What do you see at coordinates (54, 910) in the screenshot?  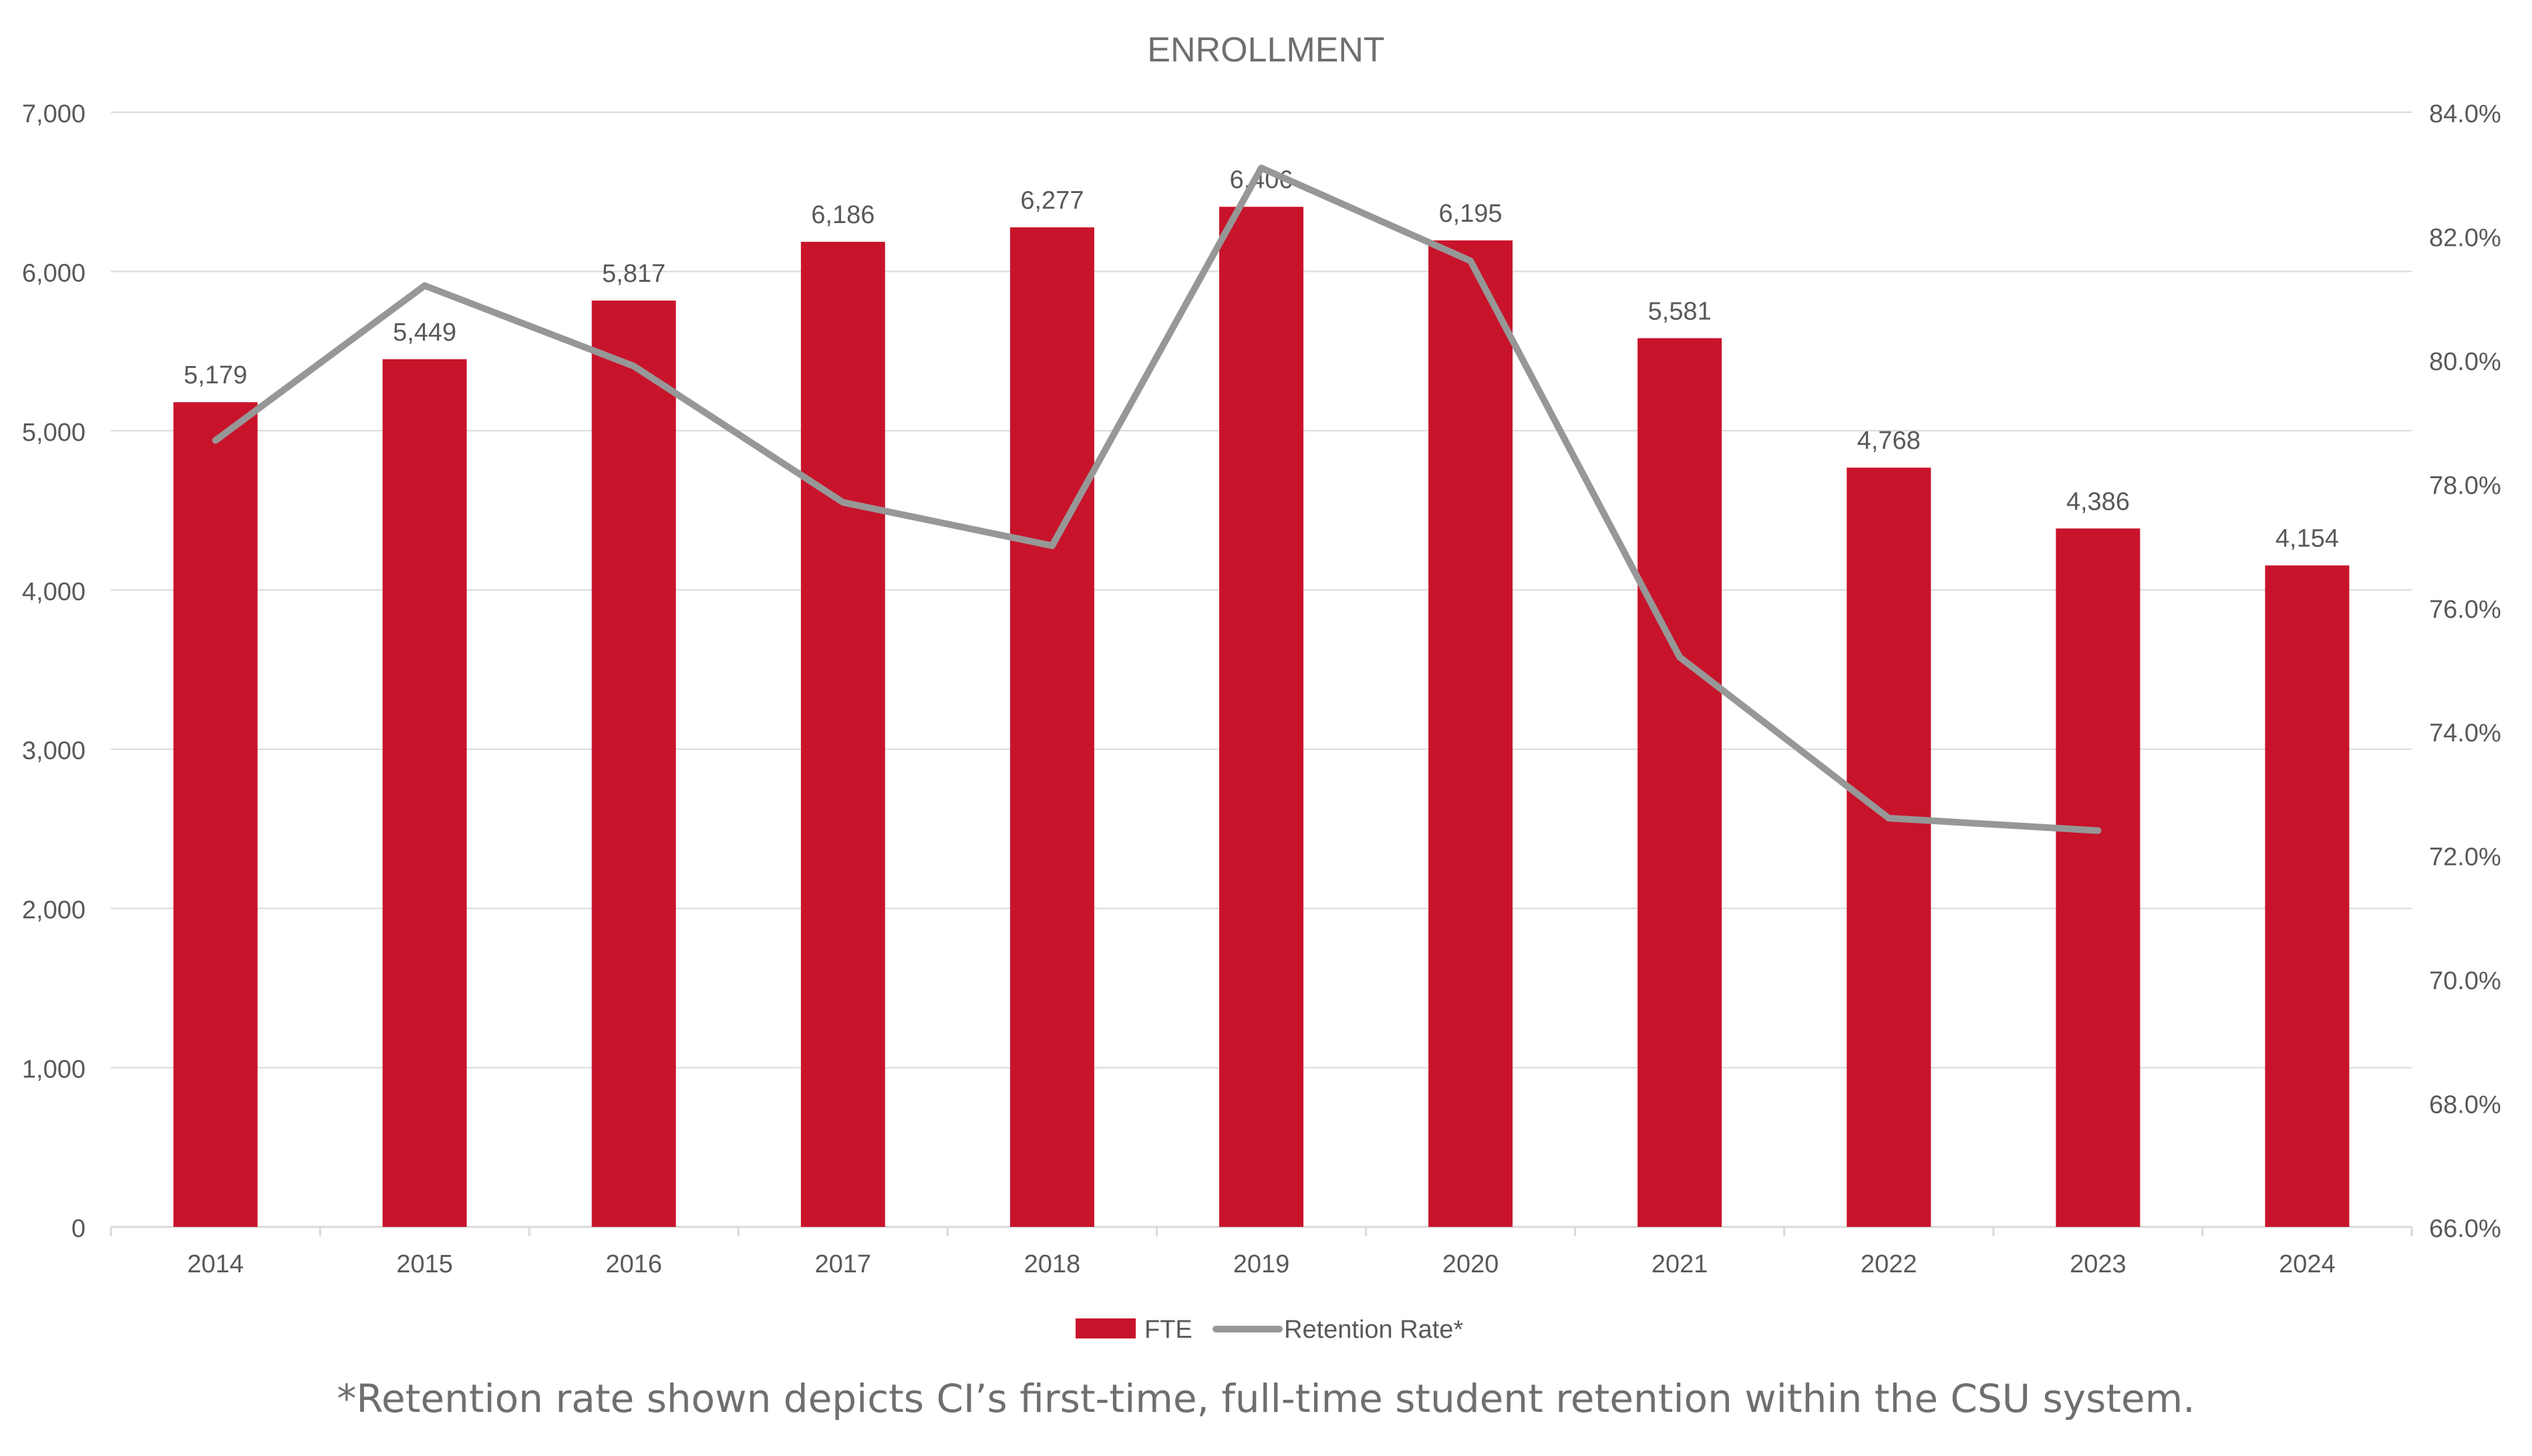 I see `left-axis-tick-label: 2,000` at bounding box center [54, 910].